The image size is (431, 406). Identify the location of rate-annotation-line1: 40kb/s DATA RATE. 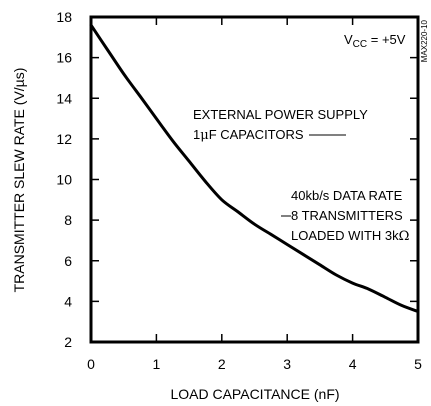
(347, 195).